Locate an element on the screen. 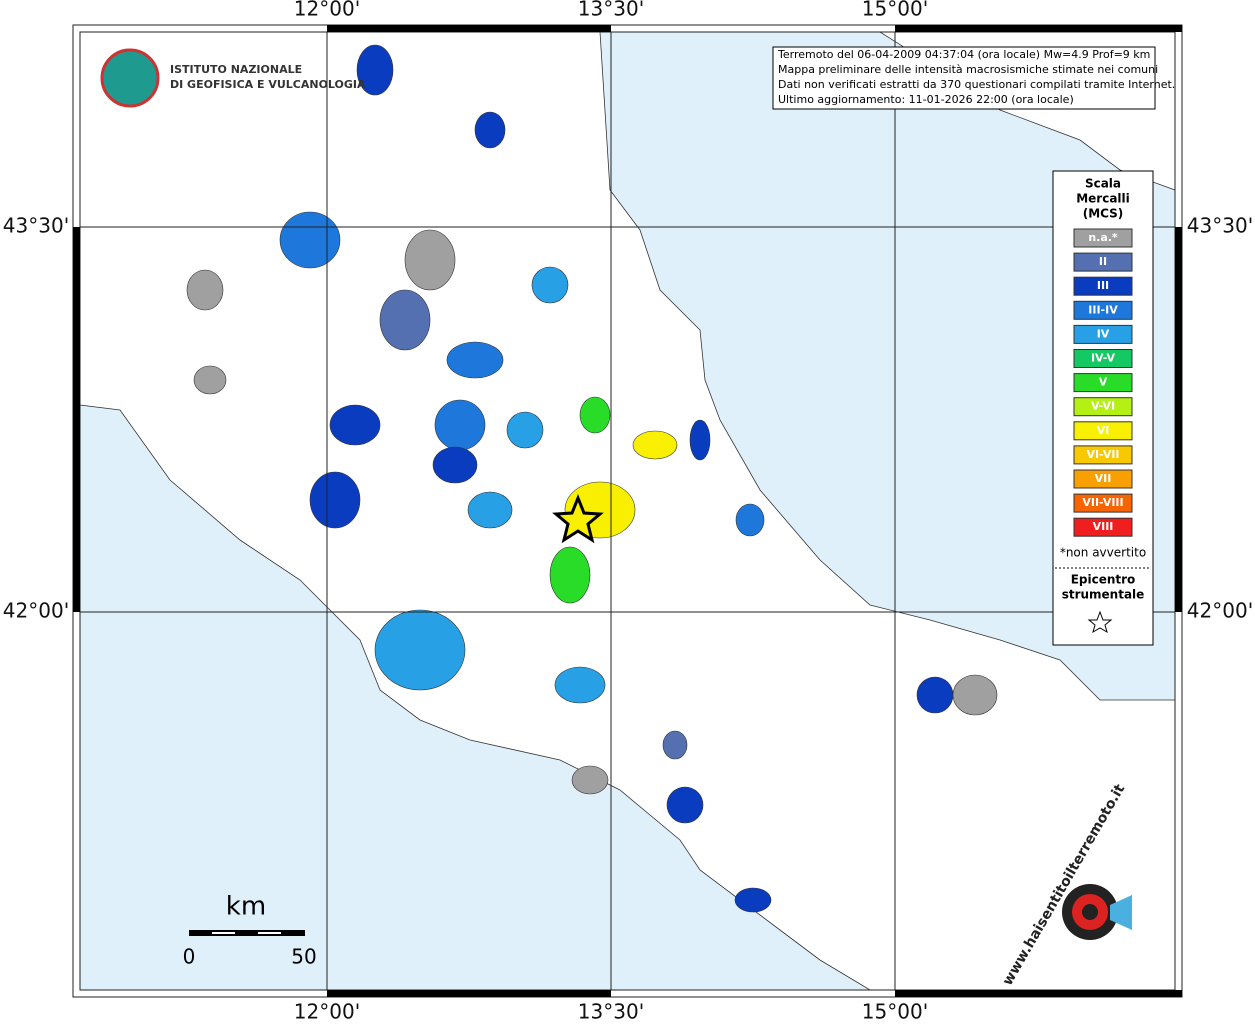 This screenshot has width=1255, height=1024. scale-unit: km is located at coordinates (246, 907).